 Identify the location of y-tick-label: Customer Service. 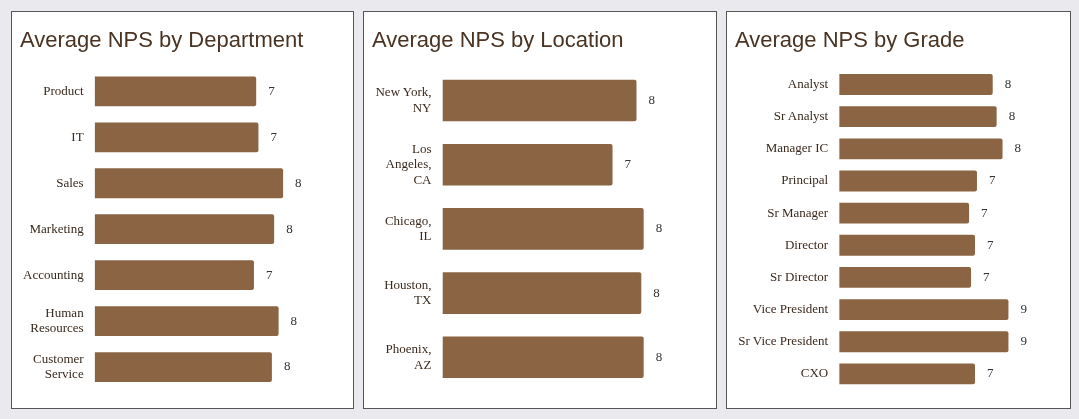
(59, 366).